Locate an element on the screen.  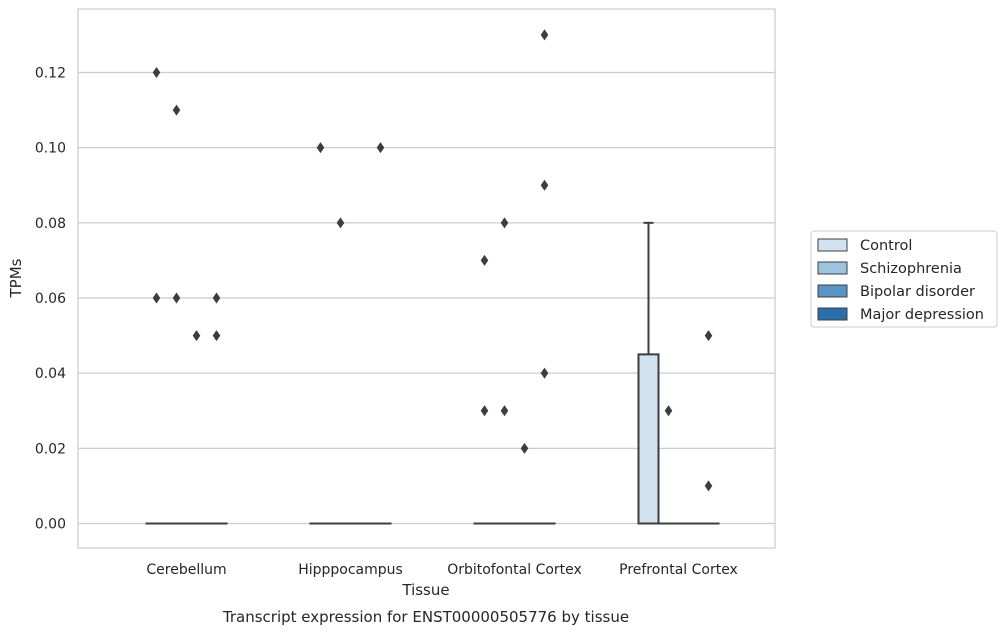
y-tick-label: 0.06 is located at coordinates (50, 299).